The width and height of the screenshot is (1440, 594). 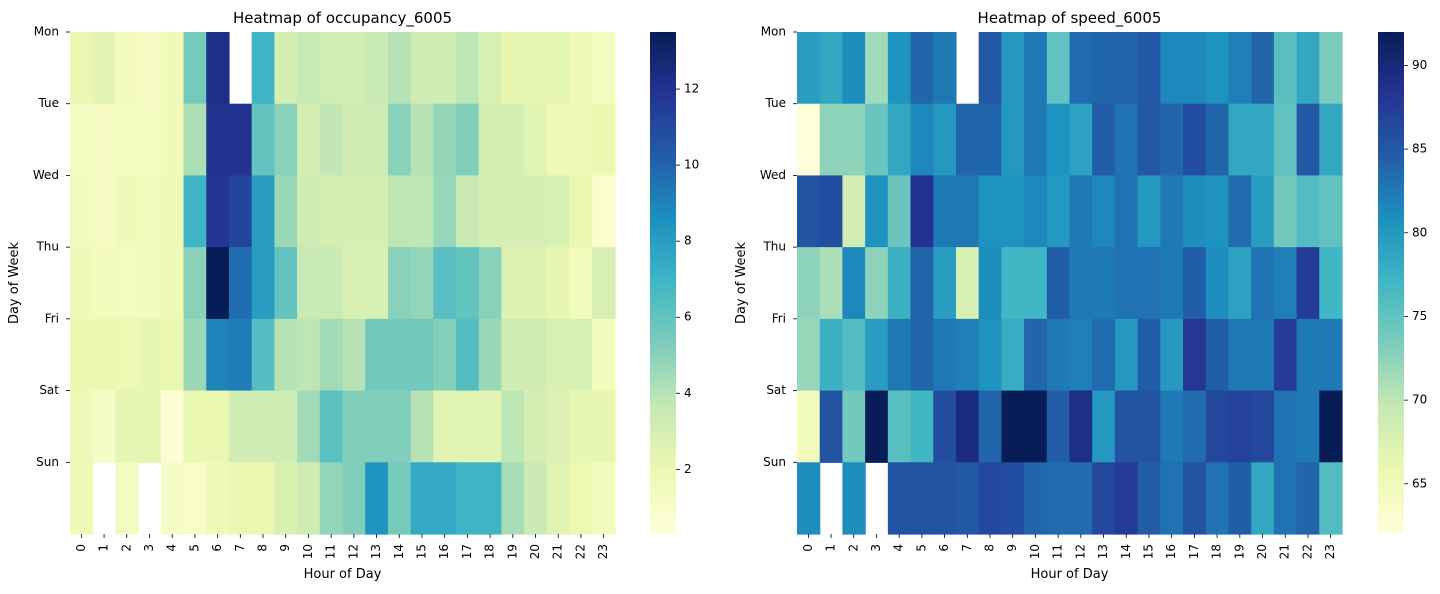 What do you see at coordinates (342, 18) in the screenshot?
I see `chart-title: Heatmap of occupancy_6005` at bounding box center [342, 18].